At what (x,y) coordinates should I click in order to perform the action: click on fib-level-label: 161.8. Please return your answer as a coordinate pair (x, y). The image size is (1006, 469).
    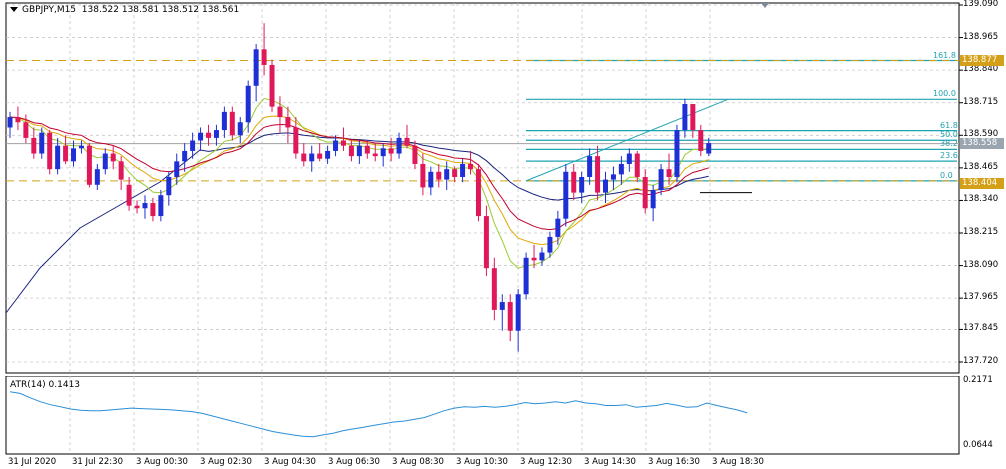
    Looking at the image, I should click on (944, 55).